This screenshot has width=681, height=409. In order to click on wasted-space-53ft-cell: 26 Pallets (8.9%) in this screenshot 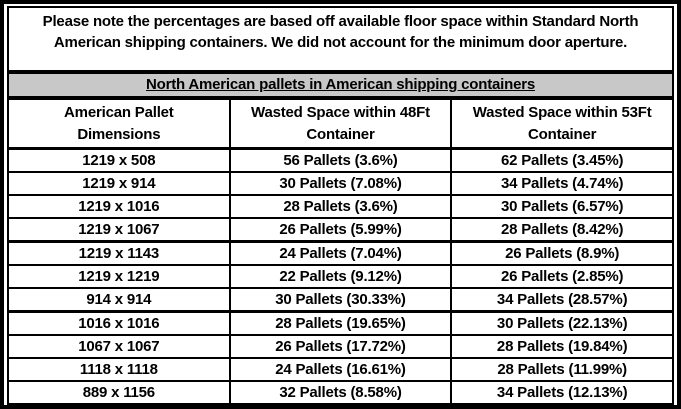, I will do `click(562, 253)`.